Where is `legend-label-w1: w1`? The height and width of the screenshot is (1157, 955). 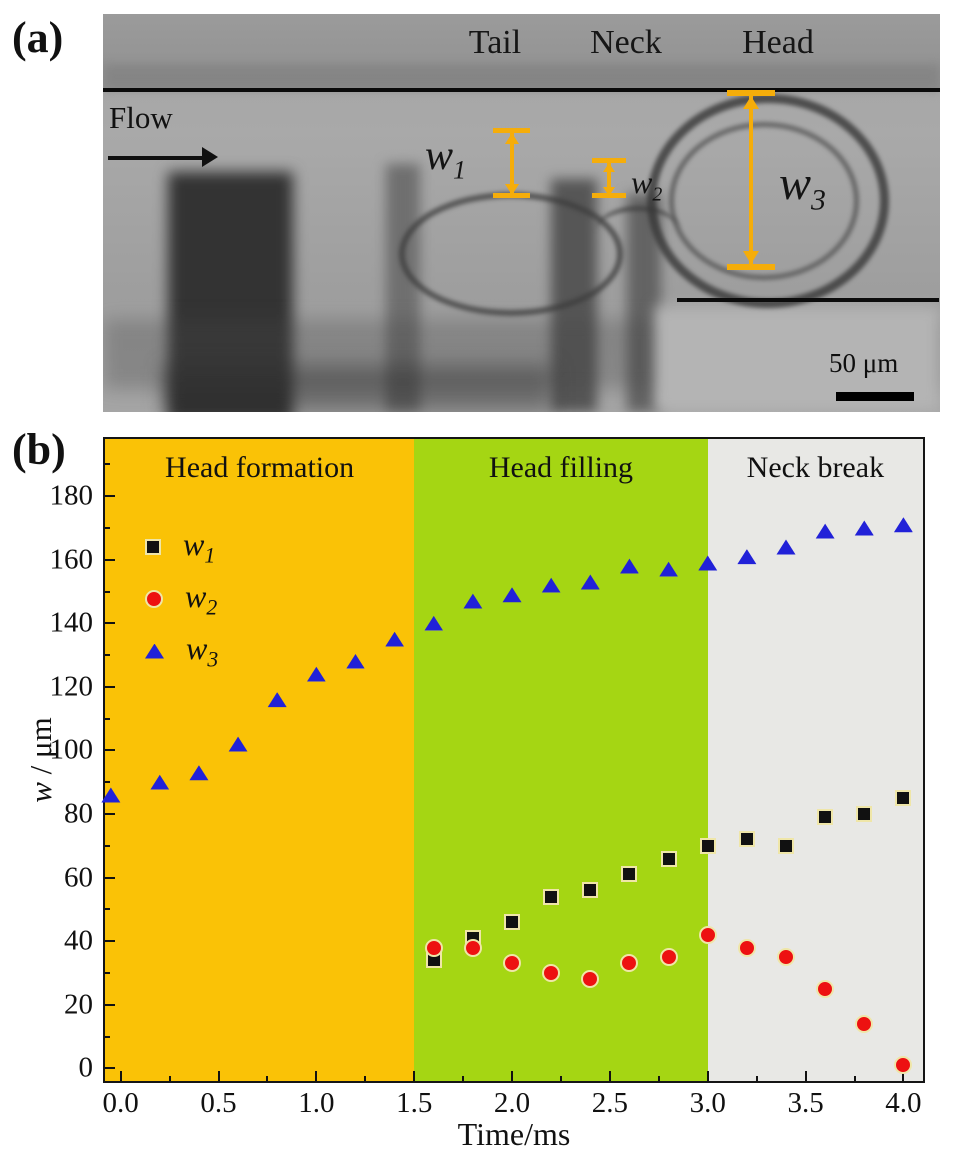 legend-label-w1: w1 is located at coordinates (199, 546).